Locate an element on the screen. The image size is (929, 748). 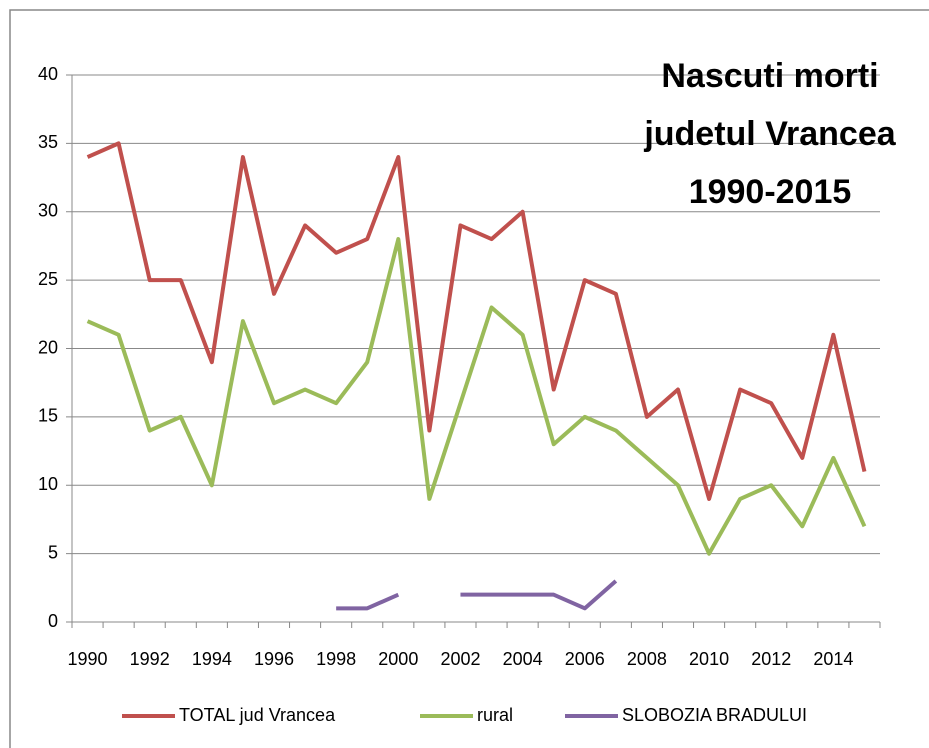
x-tick-label: 2012 is located at coordinates (771, 659).